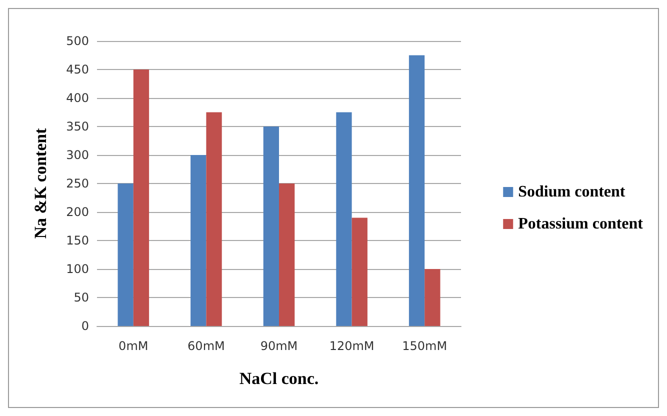  What do you see at coordinates (77, 183) in the screenshot?
I see `y-tick-label: 250` at bounding box center [77, 183].